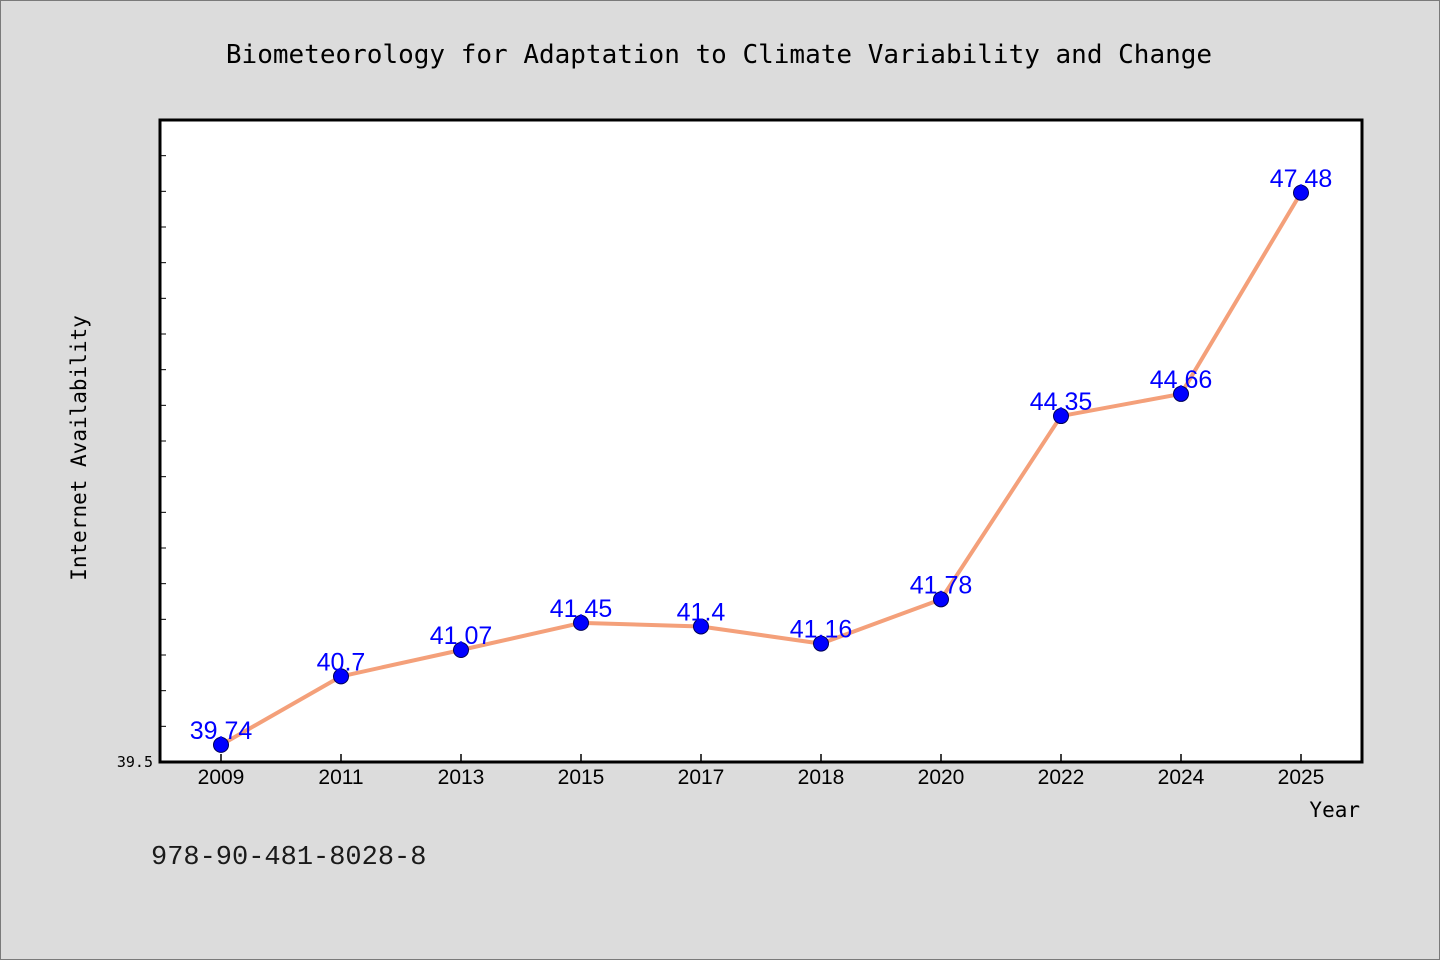 This screenshot has width=1440, height=960. What do you see at coordinates (221, 777) in the screenshot?
I see `x-tick-label: 2009` at bounding box center [221, 777].